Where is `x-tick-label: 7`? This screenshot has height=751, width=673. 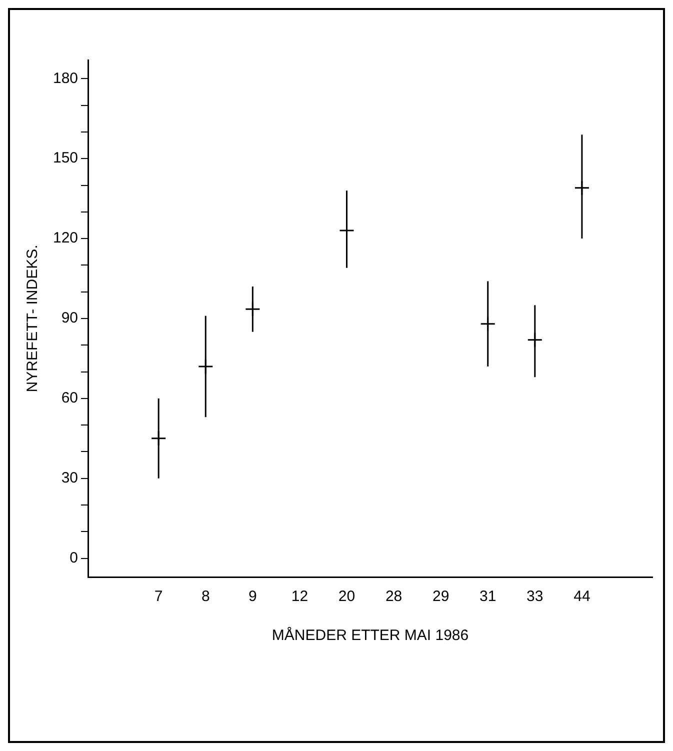
x-tick-label: 7 is located at coordinates (158, 597).